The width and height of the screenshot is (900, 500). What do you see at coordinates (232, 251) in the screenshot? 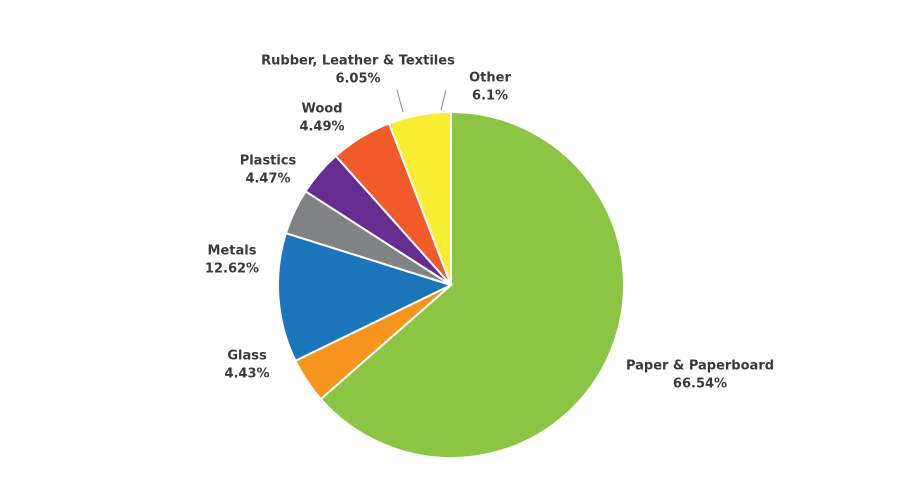
I see `slice-label: Metals` at bounding box center [232, 251].